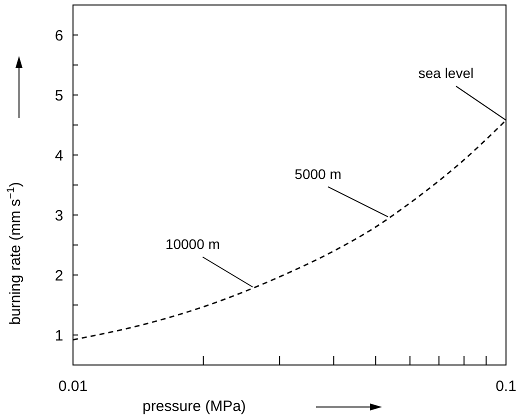 Image resolution: width=516 pixels, height=417 pixels. Describe the element at coordinates (192, 244) in the screenshot. I see `annotation: 10000 m` at that location.